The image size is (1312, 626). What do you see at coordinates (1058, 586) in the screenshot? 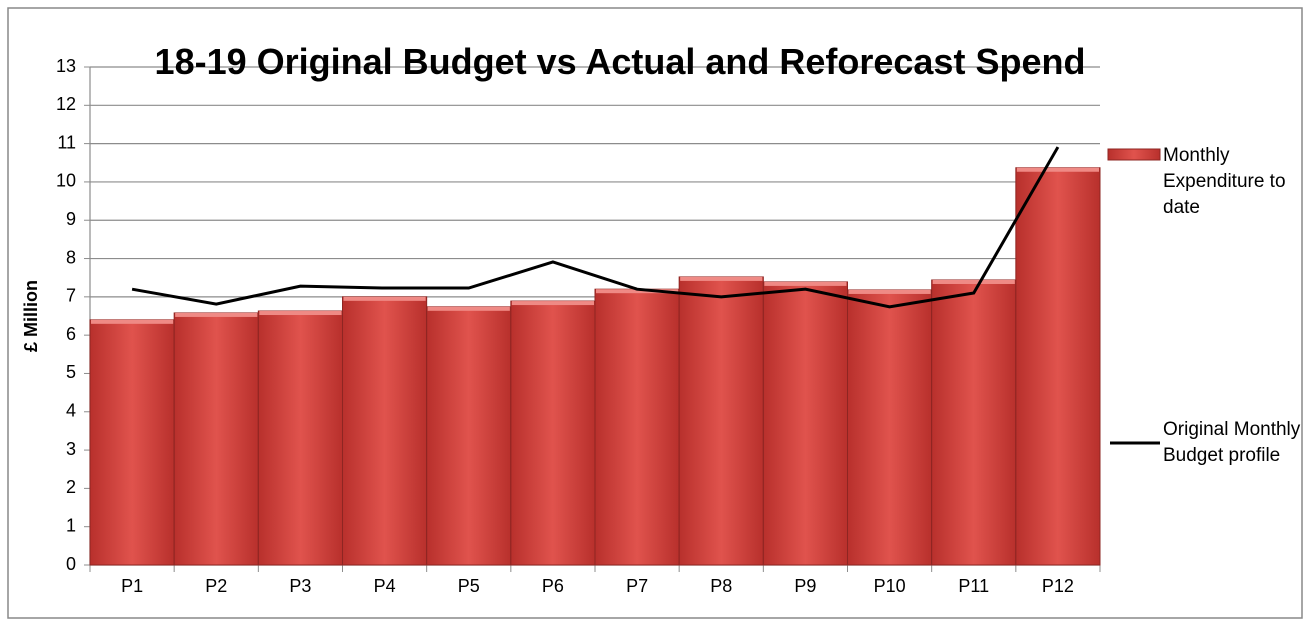
I see `x-tick-label: P12` at bounding box center [1058, 586].